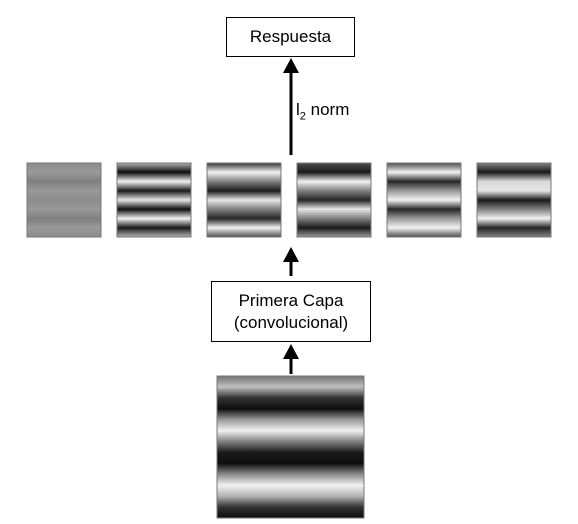  What do you see at coordinates (298, 109) in the screenshot?
I see `norm-prefix: l` at bounding box center [298, 109].